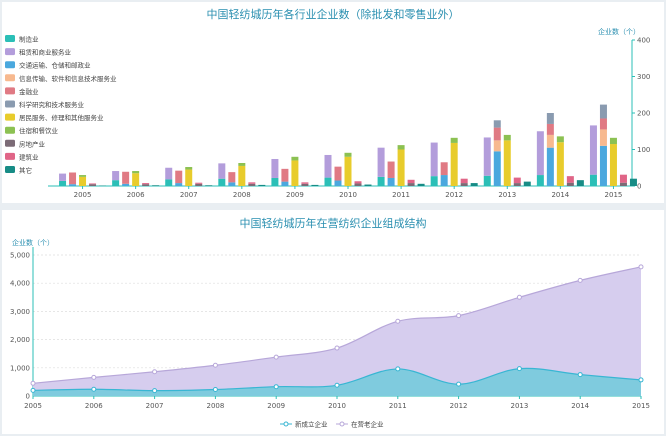 This screenshot has height=436, width=666. I want to click on legend-marker, so click(286, 424).